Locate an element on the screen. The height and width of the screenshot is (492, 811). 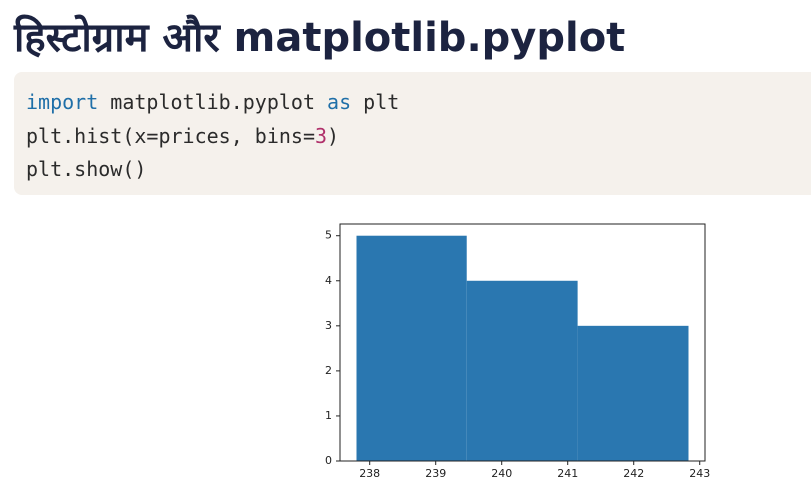
title: हिस्टोग्राम और matplotlib.pyplot is located at coordinates (320, 38).